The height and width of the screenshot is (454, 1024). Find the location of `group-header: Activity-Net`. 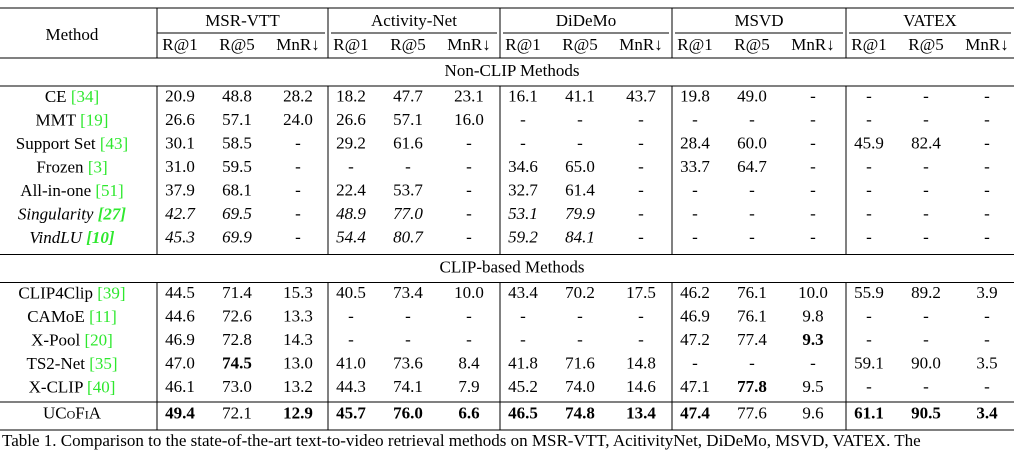

group-header: Activity-Net is located at coordinates (414, 20).